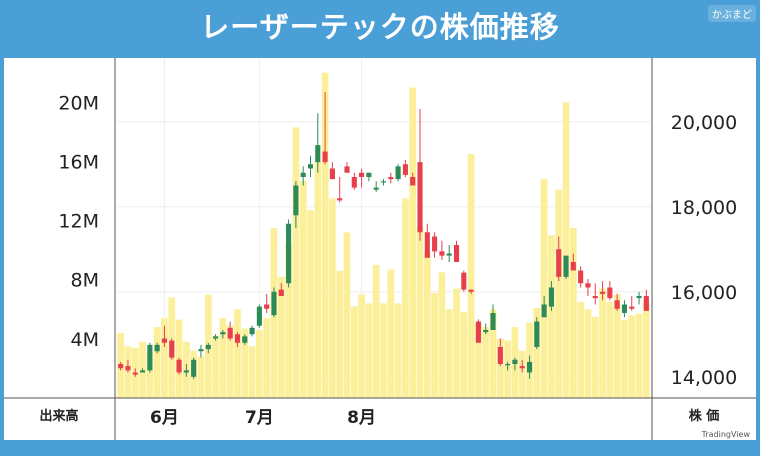 This screenshot has width=760, height=456. What do you see at coordinates (704, 293) in the screenshot?
I see `right-tick-label: 16,000` at bounding box center [704, 293].